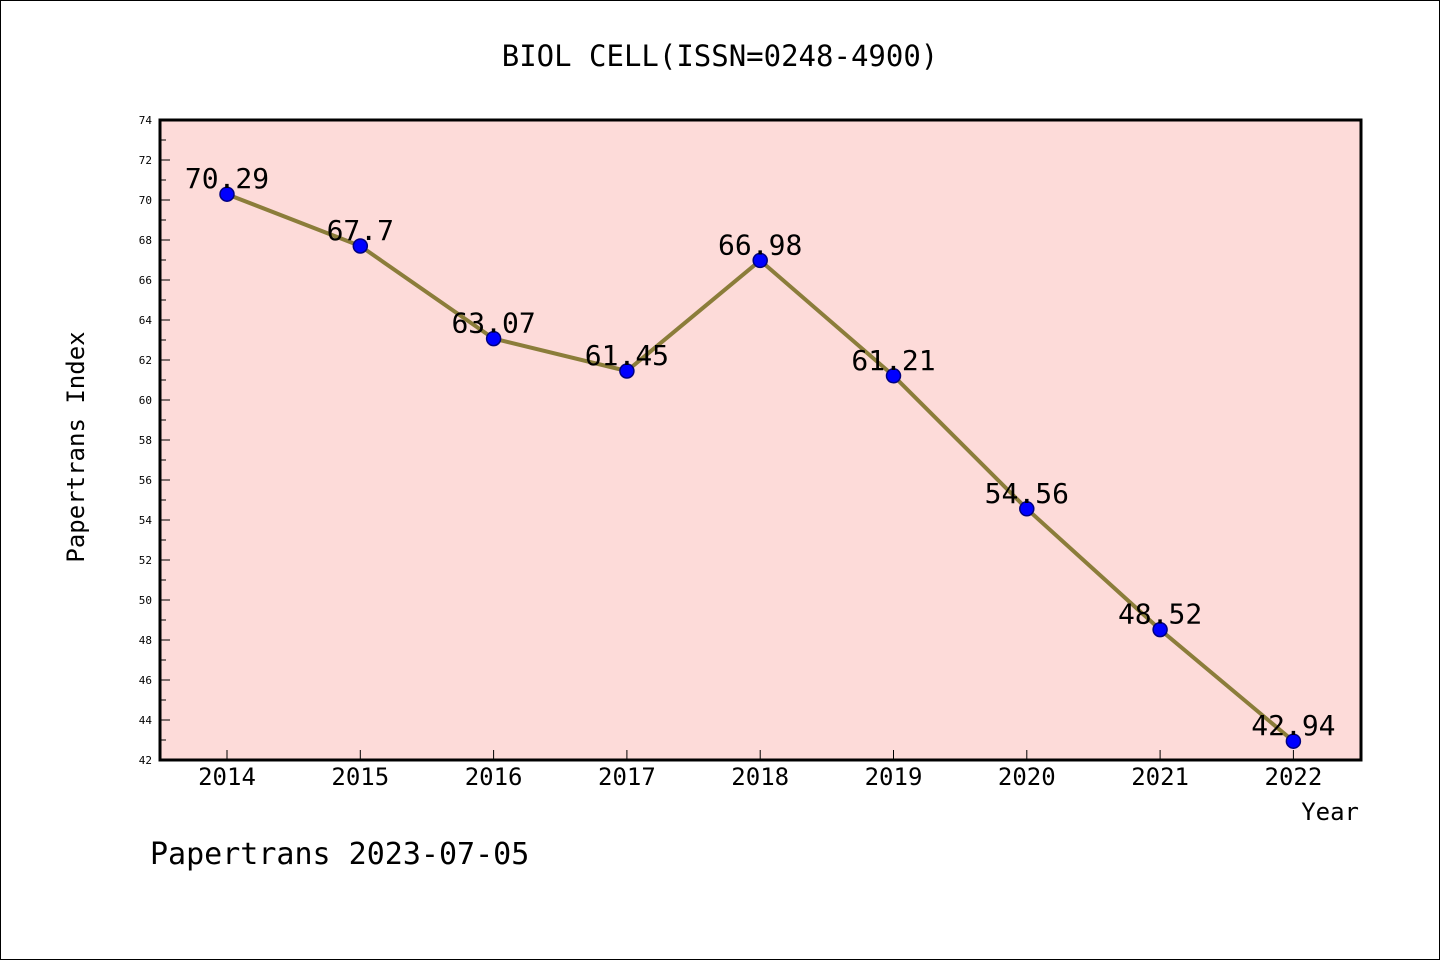 Image resolution: width=1440 pixels, height=960 pixels. I want to click on y-tick-label: 52, so click(145, 560).